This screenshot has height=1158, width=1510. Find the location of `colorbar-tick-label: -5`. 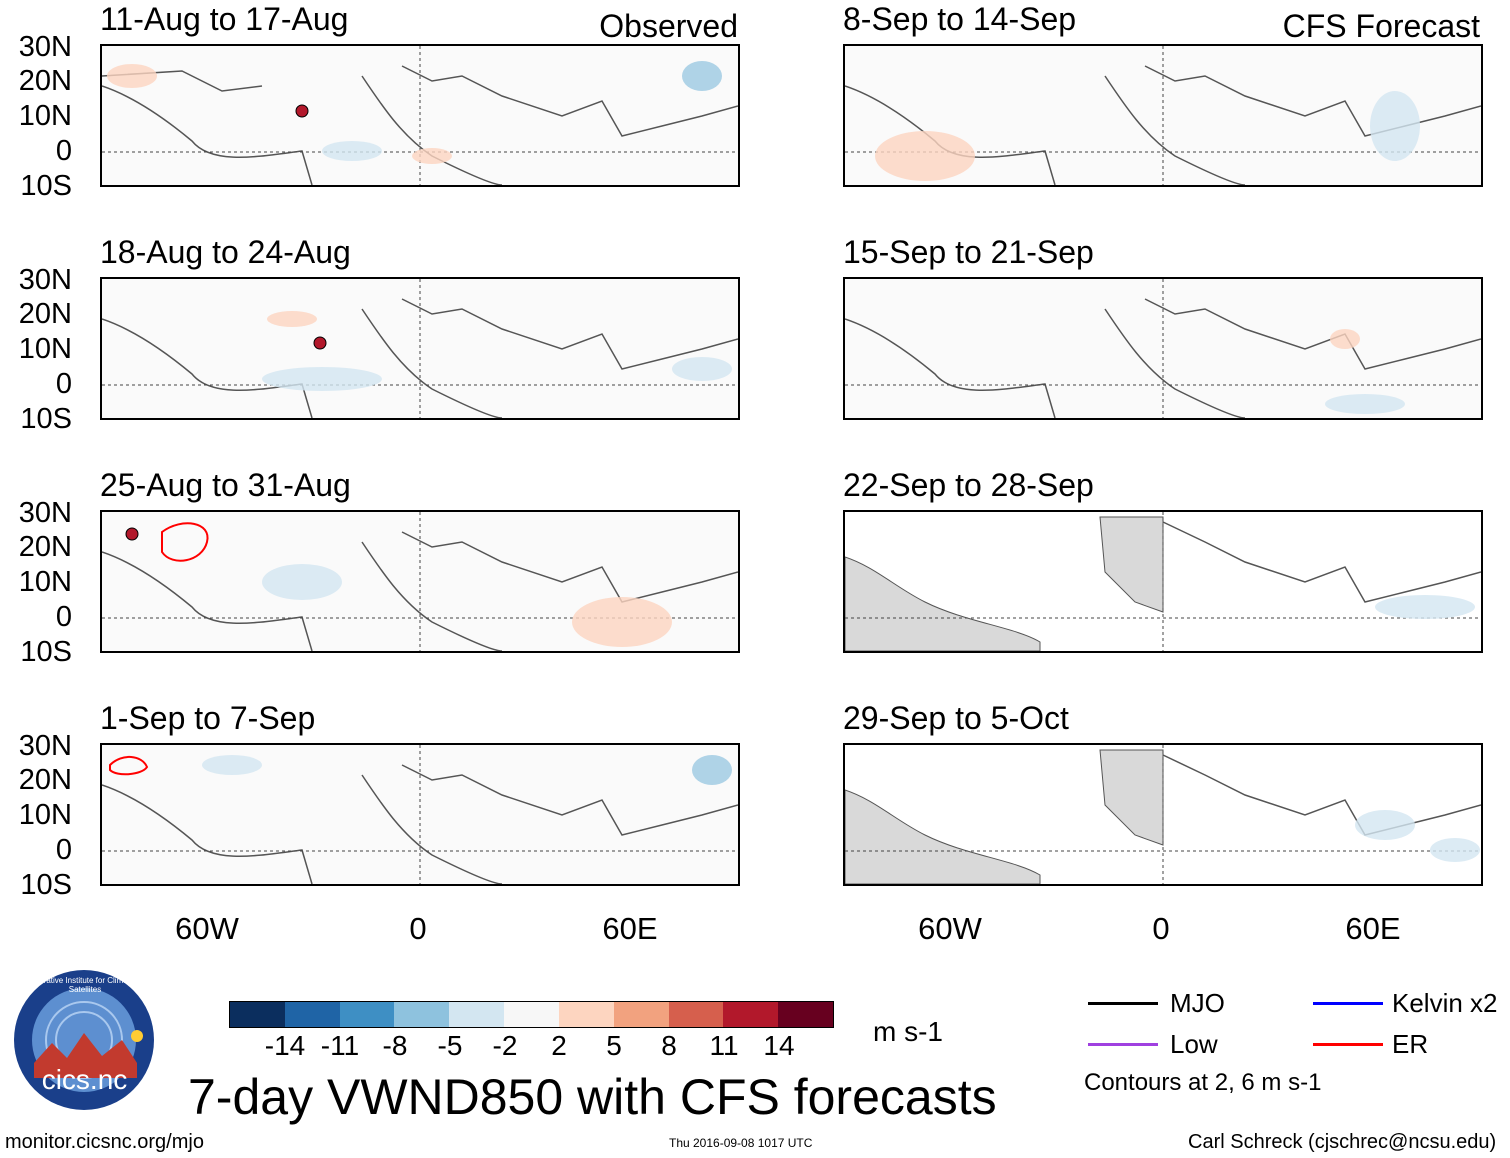

colorbar-tick-label: -5 is located at coordinates (450, 1045).